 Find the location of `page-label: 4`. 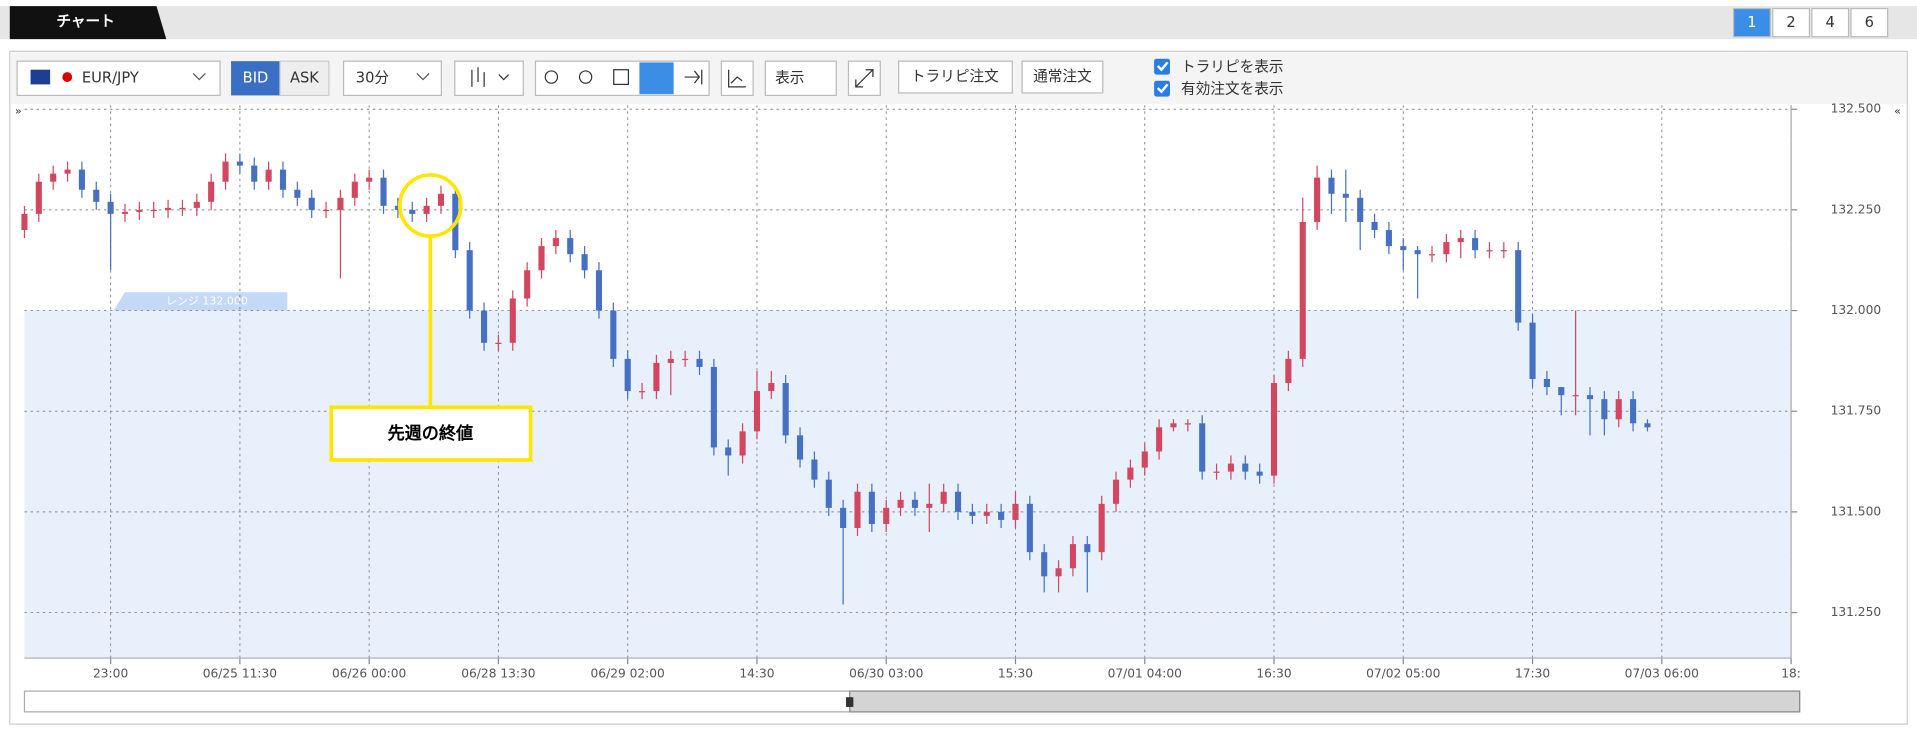

page-label: 4 is located at coordinates (1830, 22).